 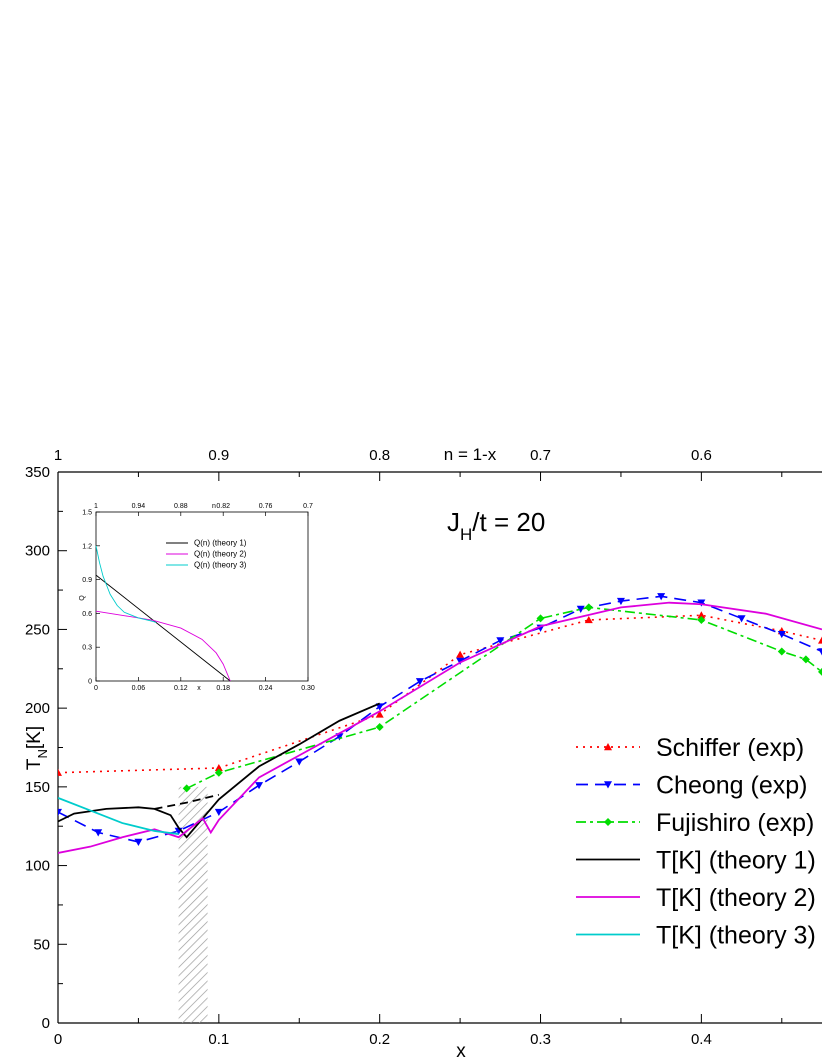 What do you see at coordinates (96, 506) in the screenshot?
I see `inset-top-tick-label: 1` at bounding box center [96, 506].